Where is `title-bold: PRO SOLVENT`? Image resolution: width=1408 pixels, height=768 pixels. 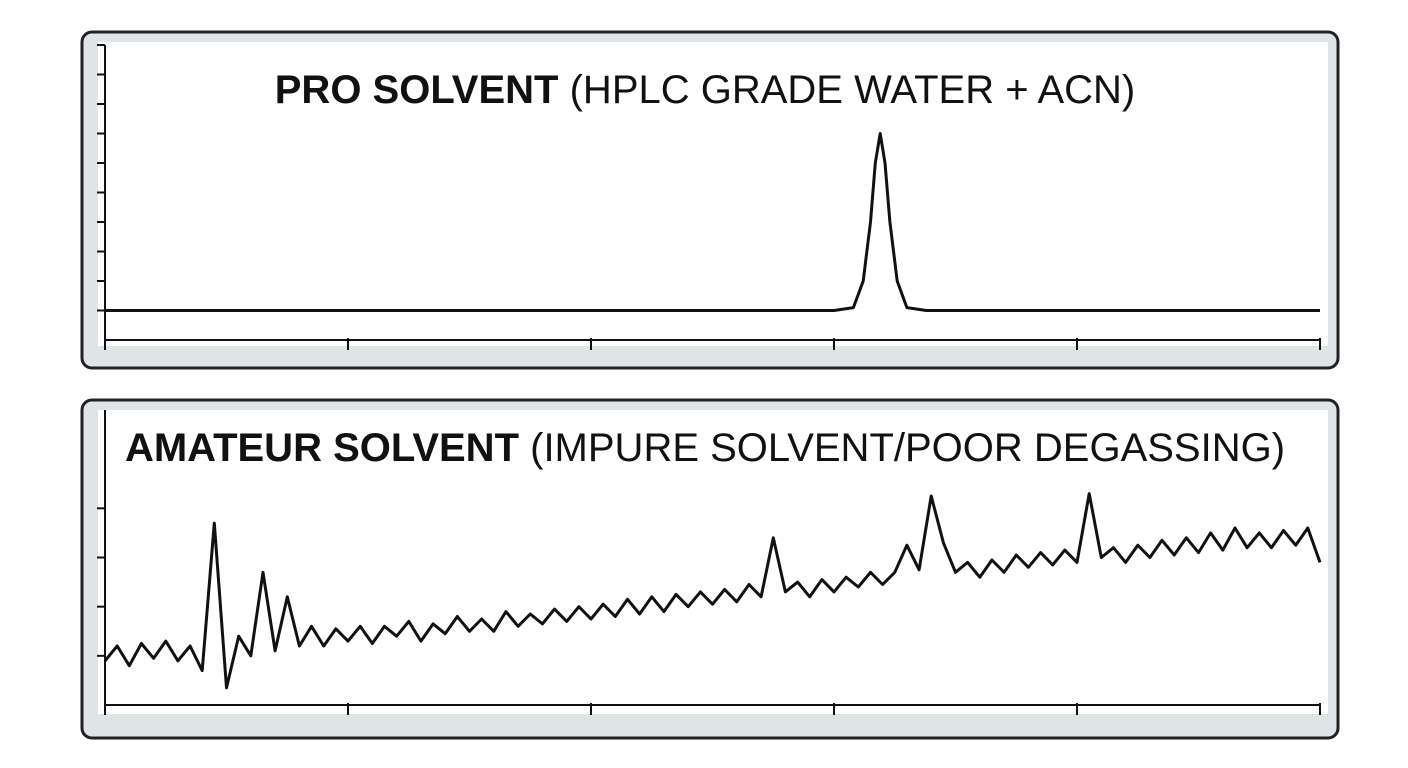
title-bold: PRO SOLVENT is located at coordinates (417, 90).